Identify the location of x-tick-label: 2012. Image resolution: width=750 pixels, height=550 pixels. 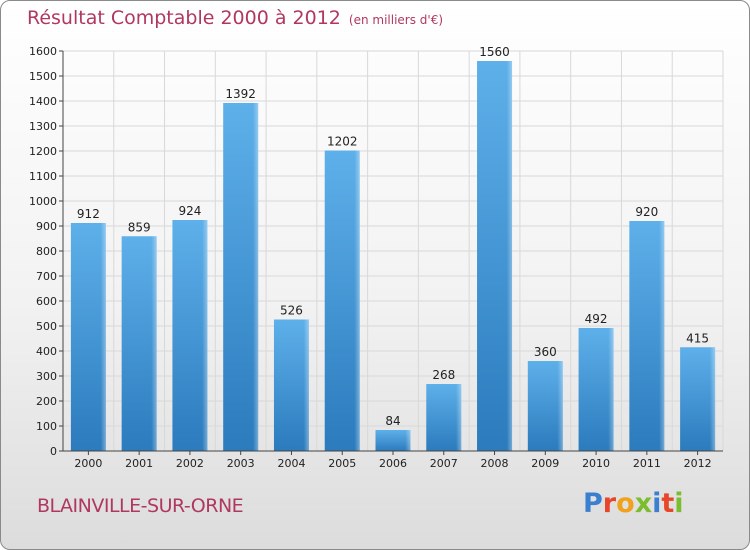
(698, 463).